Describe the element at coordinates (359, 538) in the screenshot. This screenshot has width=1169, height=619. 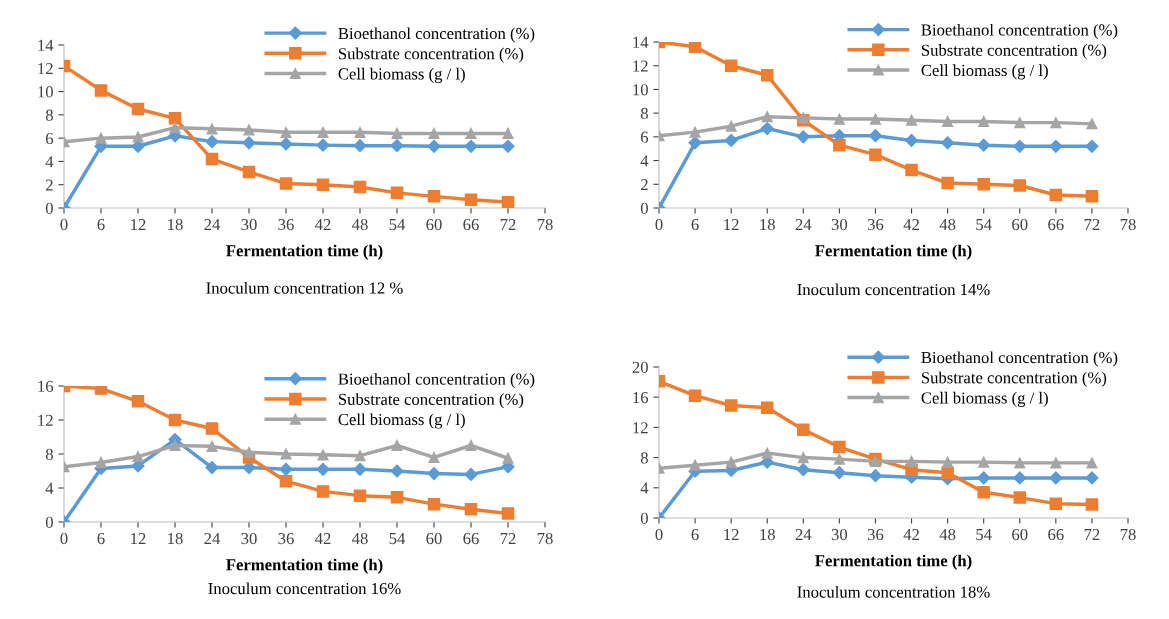
I see `x-tick-label: 48` at that location.